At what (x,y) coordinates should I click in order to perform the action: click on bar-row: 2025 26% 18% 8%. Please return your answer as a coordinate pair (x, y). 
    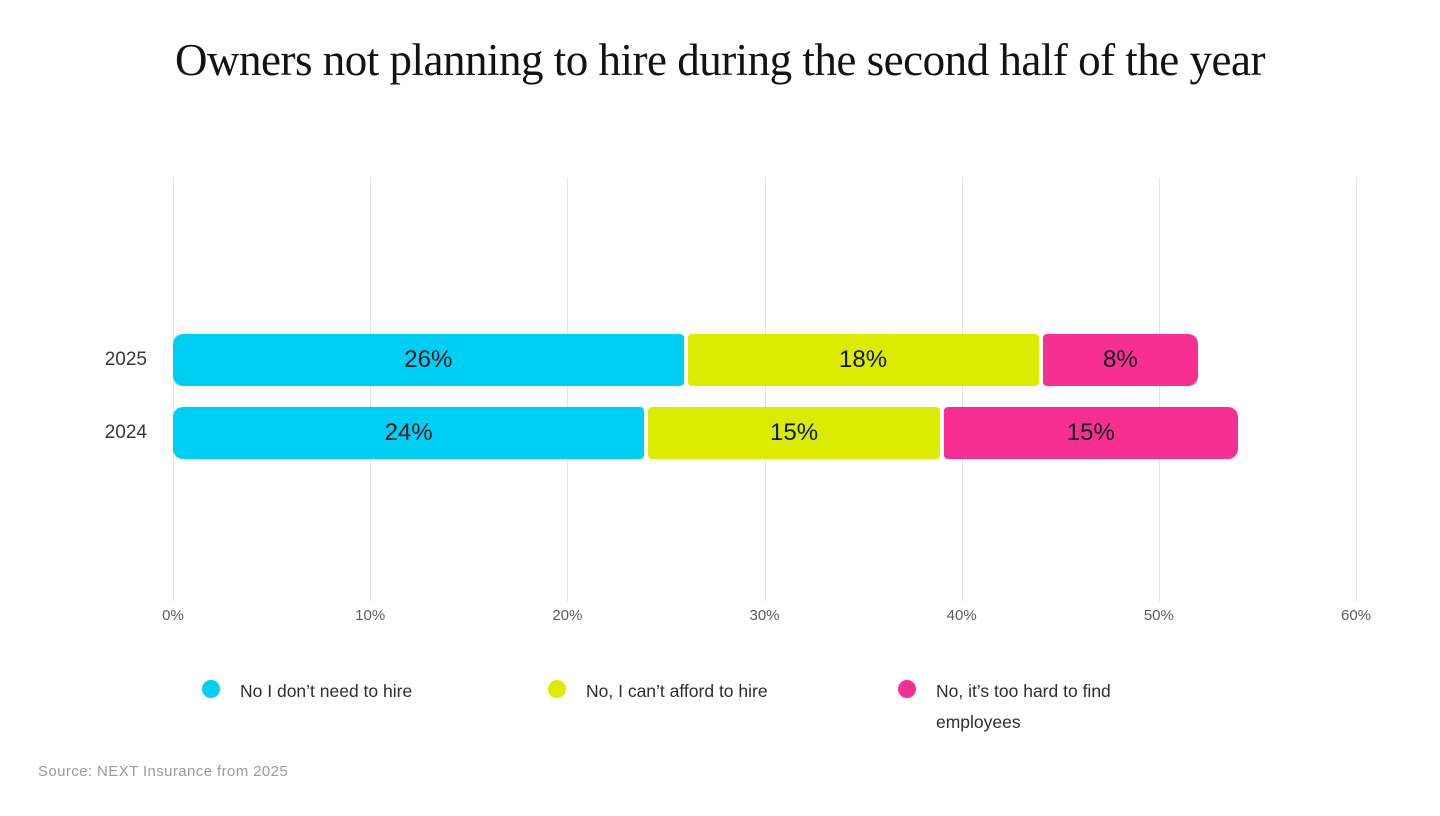
    Looking at the image, I should click on (730, 360).